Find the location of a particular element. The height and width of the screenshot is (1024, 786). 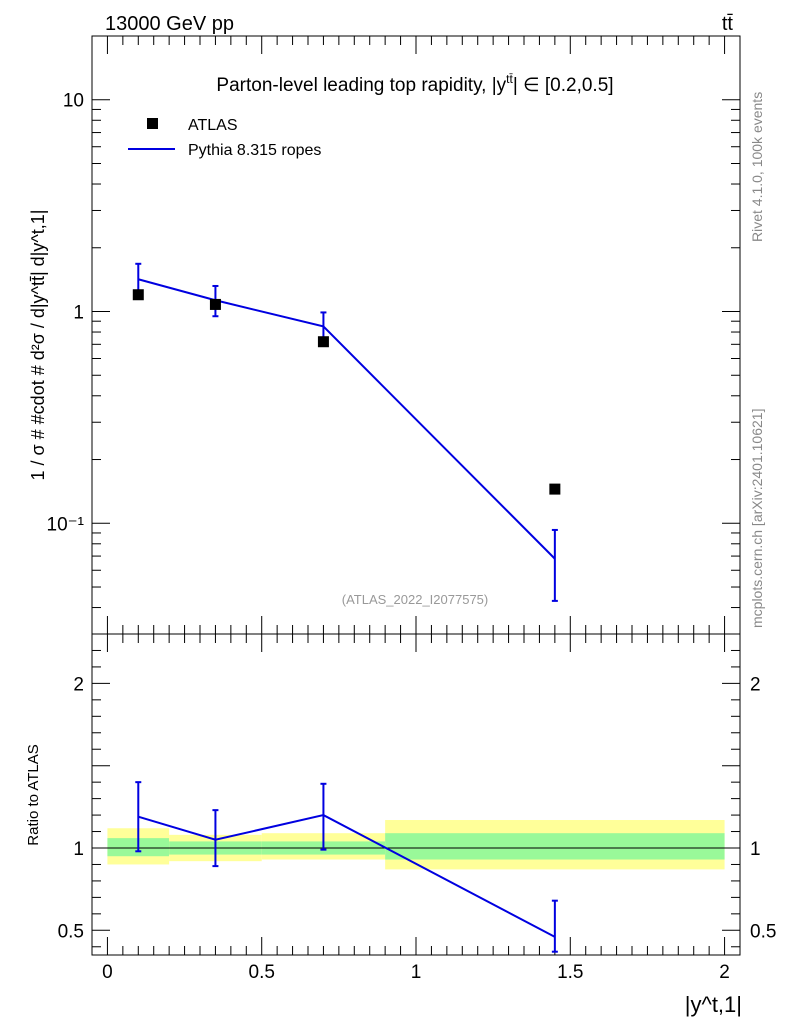

y-axis-label: 1 / σ # #cdot # d²σ / d|y^tt̄| d|y^t,1| is located at coordinates (38, 345).